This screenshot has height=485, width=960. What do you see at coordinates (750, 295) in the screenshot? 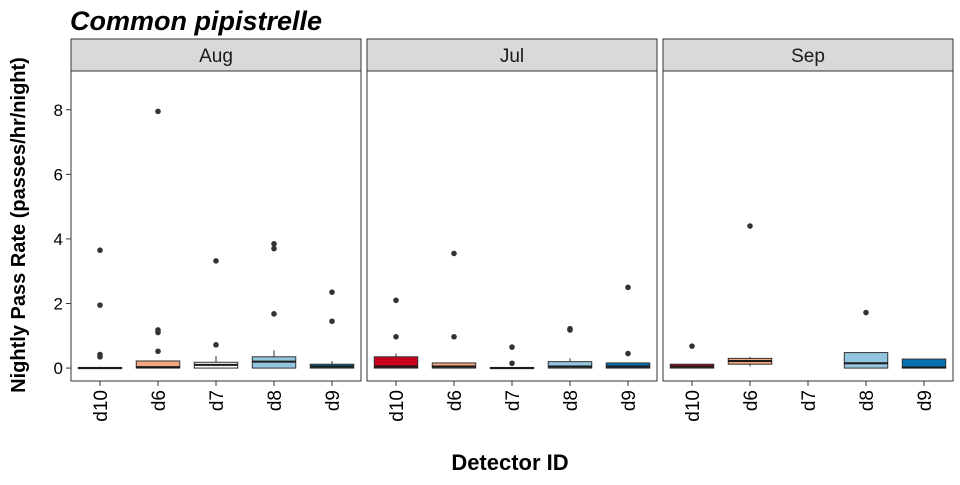
I see `box-sep-d6` at bounding box center [750, 295].